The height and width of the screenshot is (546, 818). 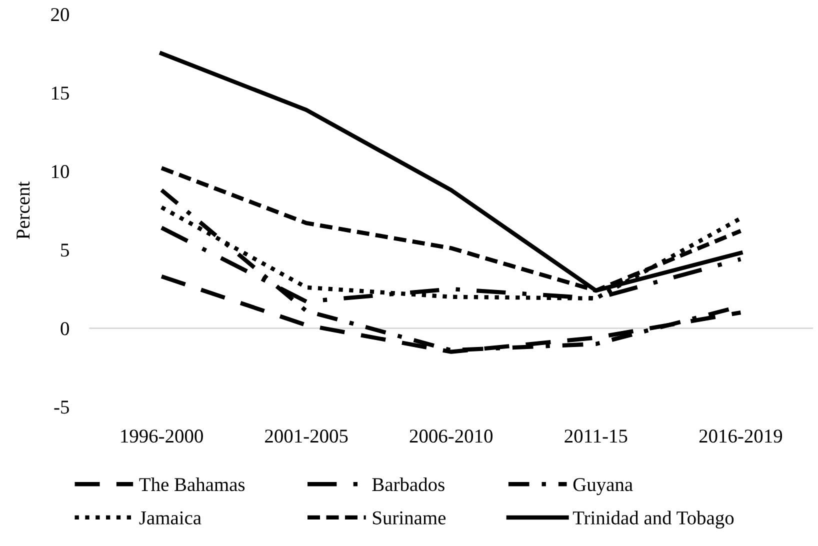 What do you see at coordinates (740, 436) in the screenshot?
I see `x-tick-label: 2016-2019` at bounding box center [740, 436].